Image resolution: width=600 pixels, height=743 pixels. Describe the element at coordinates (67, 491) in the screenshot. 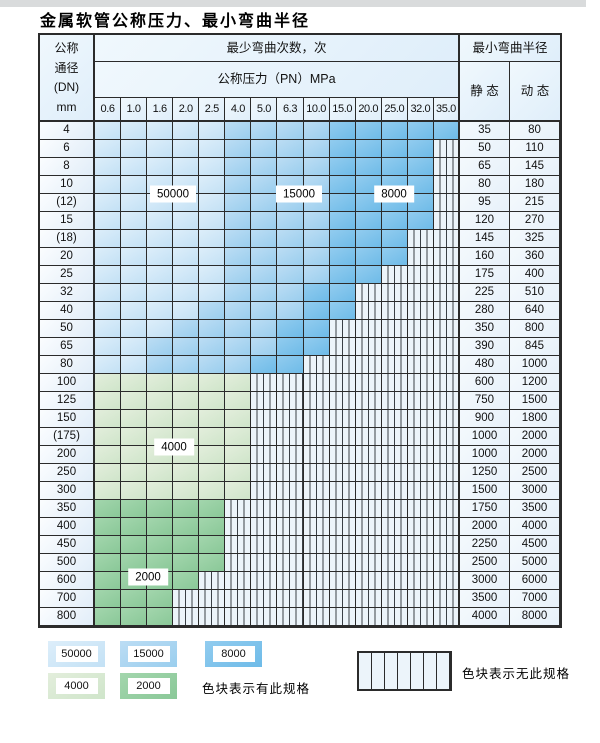

I see `dn-cell: 300` at that location.